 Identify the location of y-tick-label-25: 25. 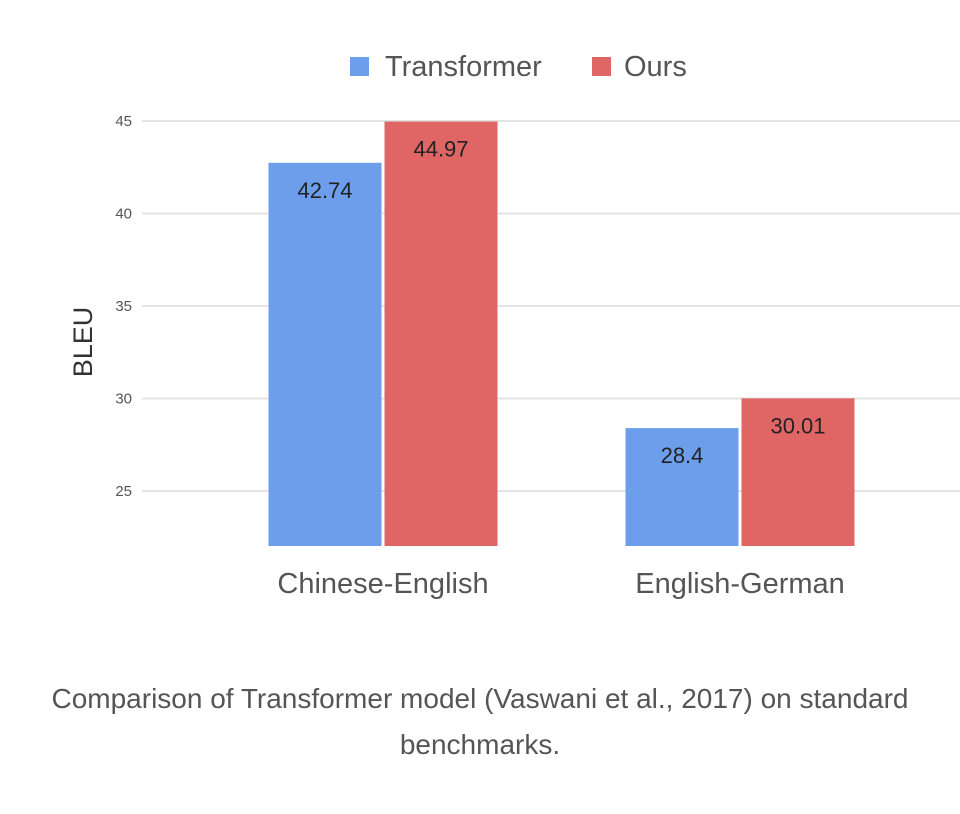
(123, 491).